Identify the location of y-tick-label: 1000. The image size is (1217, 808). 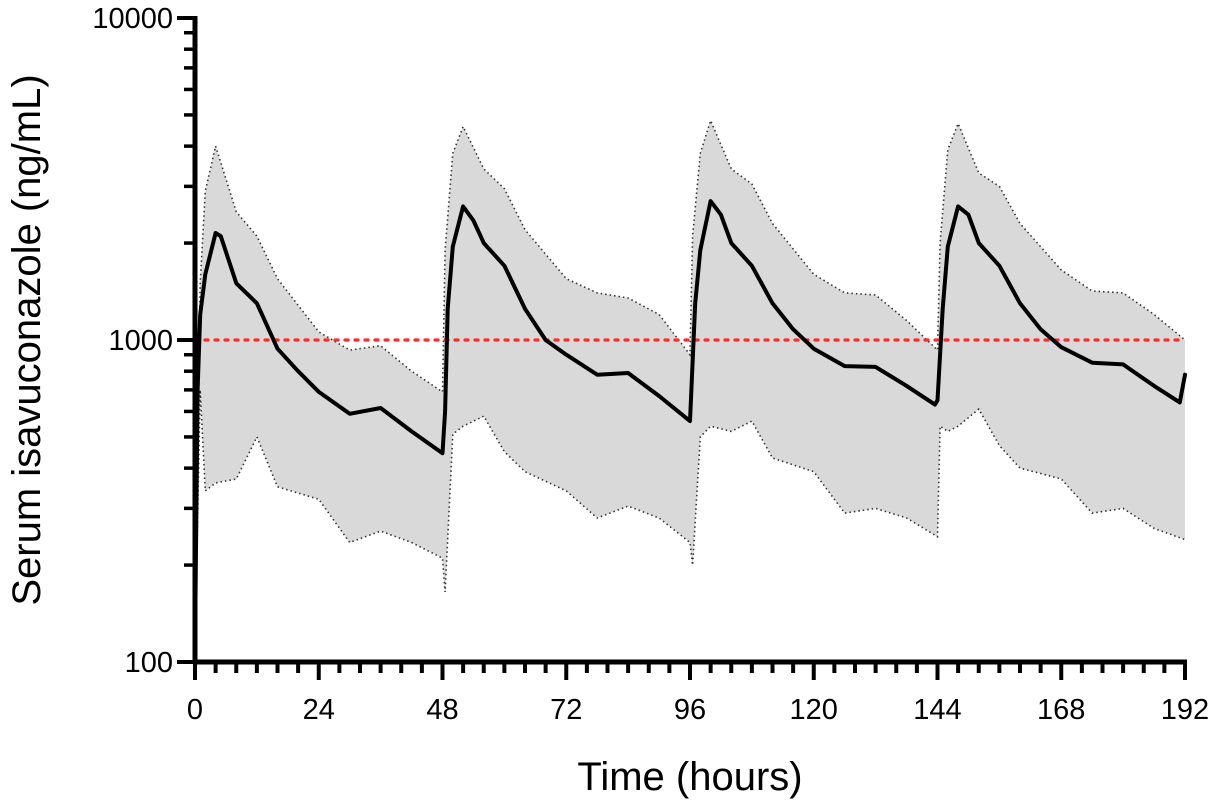
(140, 341).